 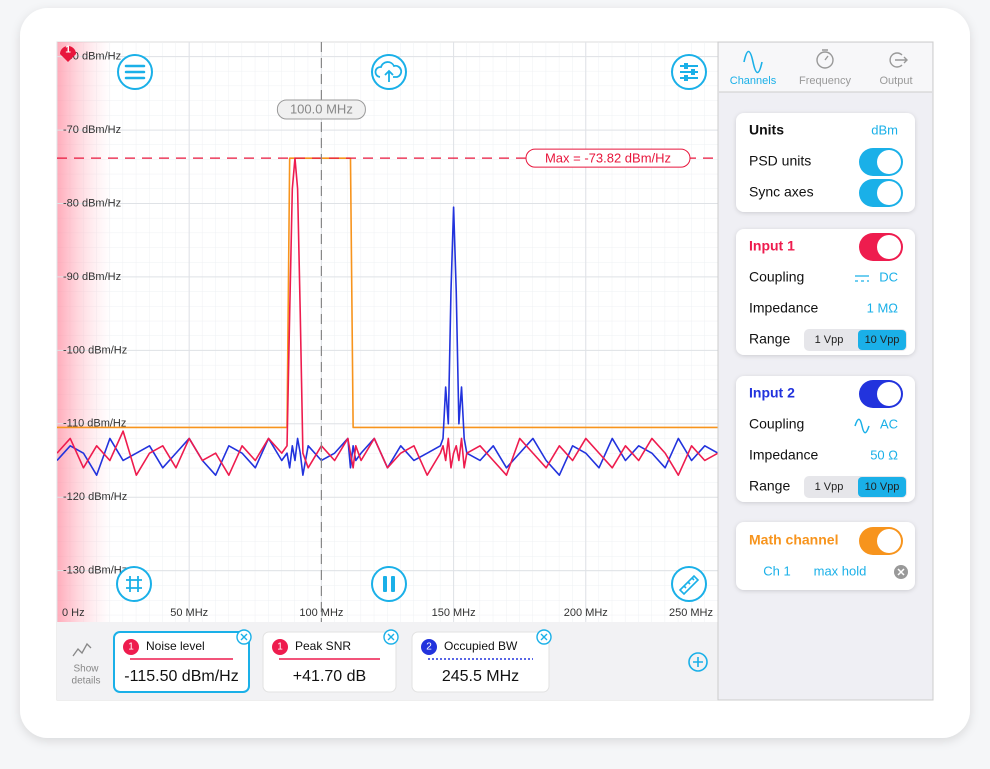 What do you see at coordinates (481, 646) in the screenshot?
I see `measurement-name: Occupied BW` at bounding box center [481, 646].